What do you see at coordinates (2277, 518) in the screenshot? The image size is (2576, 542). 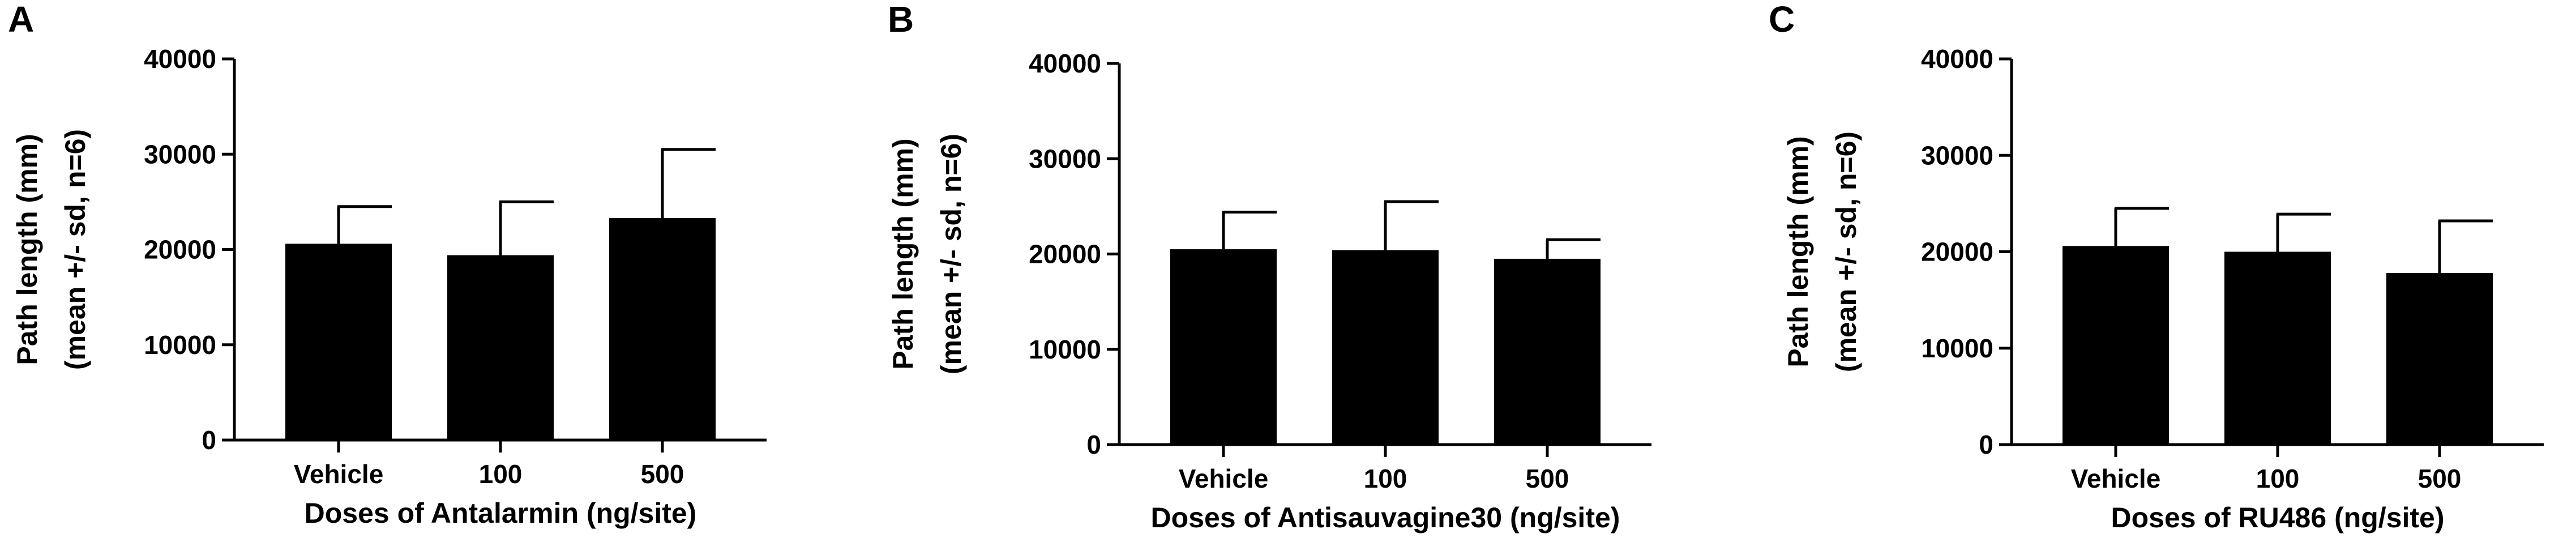 I see `x-axis-title: Doses of RU486 (ng/site)` at bounding box center [2277, 518].